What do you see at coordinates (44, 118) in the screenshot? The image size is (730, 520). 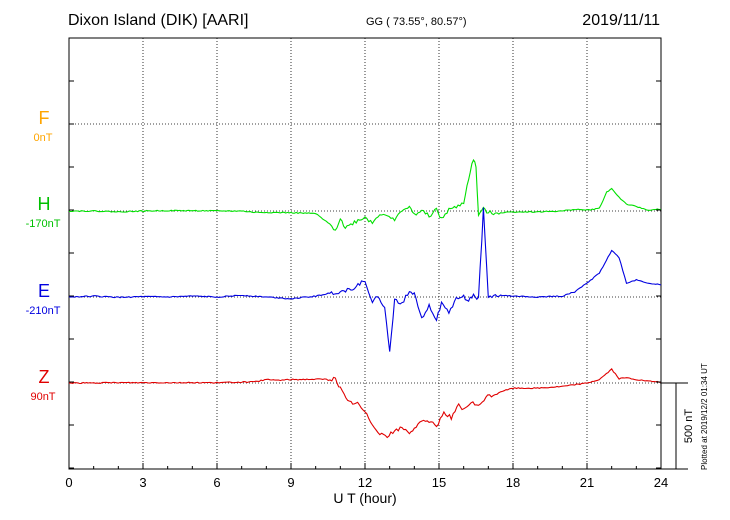 I see `component-label-f: F` at bounding box center [44, 118].